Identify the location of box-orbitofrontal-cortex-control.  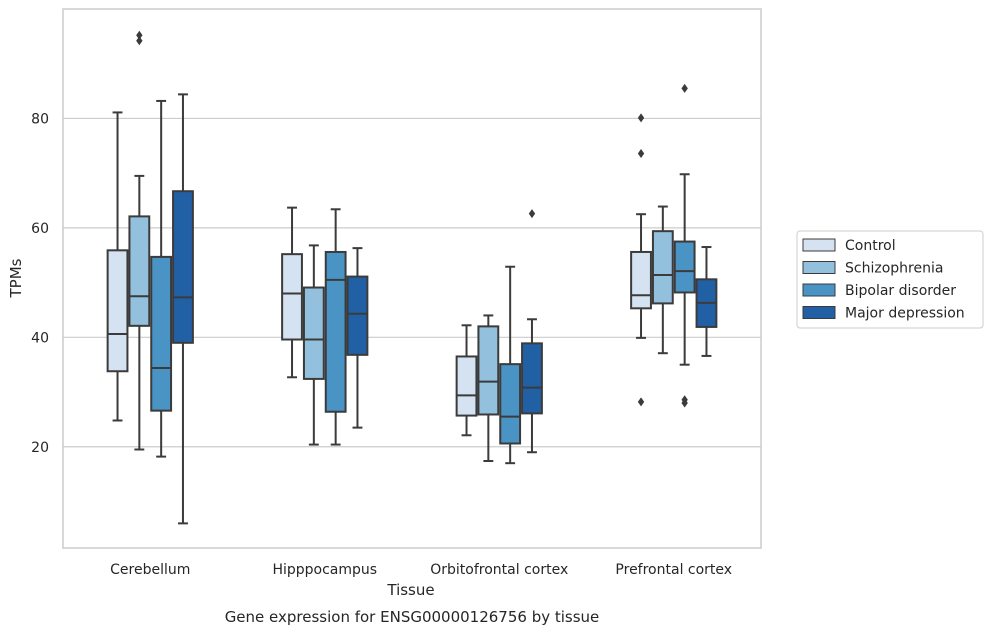
(466, 380).